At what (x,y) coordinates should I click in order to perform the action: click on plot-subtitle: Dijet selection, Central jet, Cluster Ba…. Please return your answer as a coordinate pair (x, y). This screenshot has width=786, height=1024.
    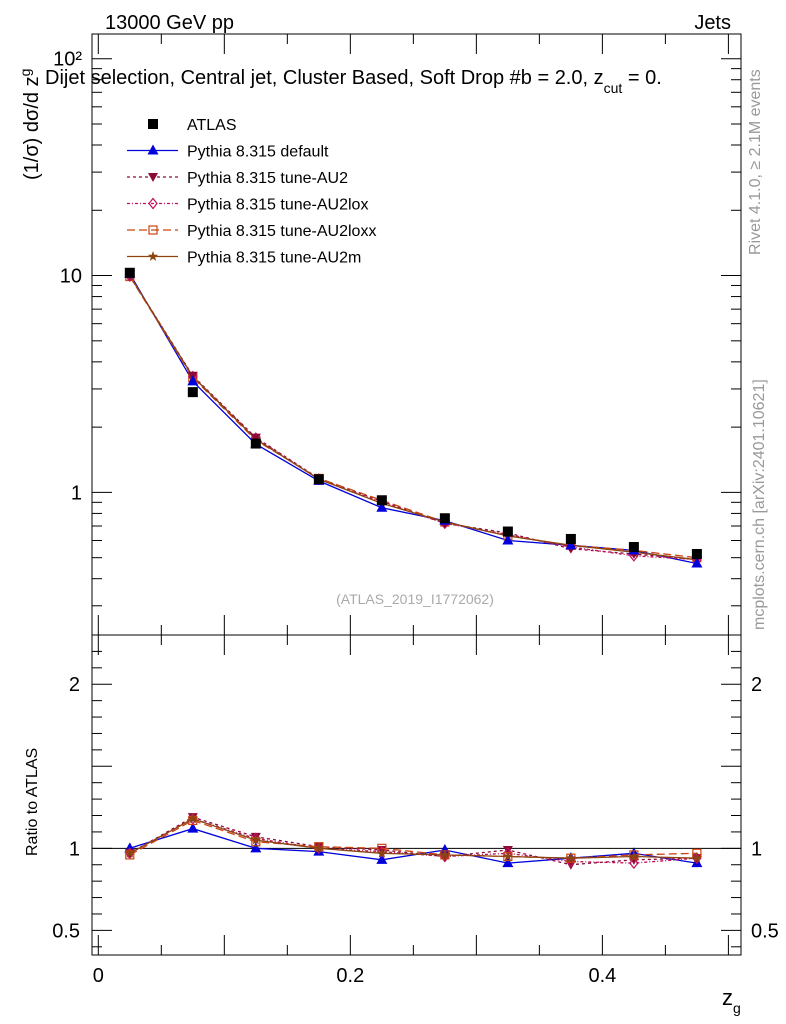
    Looking at the image, I should click on (353, 81).